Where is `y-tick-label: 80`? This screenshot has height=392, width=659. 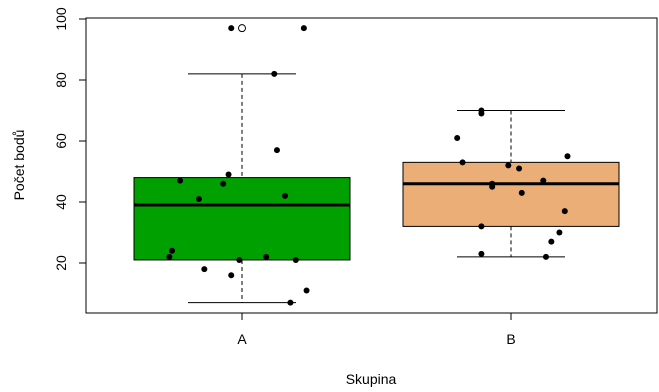 y-tick-label: 80 is located at coordinates (61, 80).